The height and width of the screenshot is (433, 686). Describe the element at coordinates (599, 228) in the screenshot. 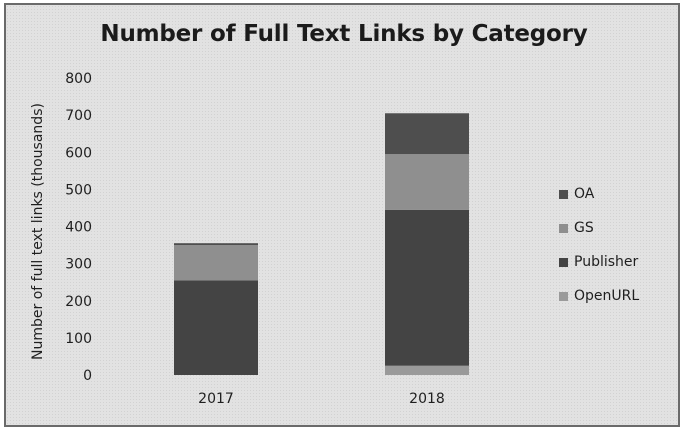

I see `legend-item: GS` at that location.